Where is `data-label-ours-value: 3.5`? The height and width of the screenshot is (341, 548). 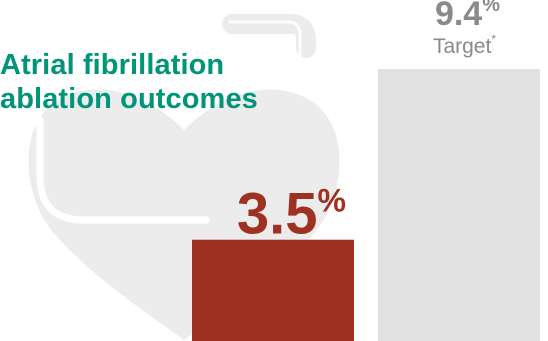 data-label-ours-value: 3.5 is located at coordinates (277, 214).